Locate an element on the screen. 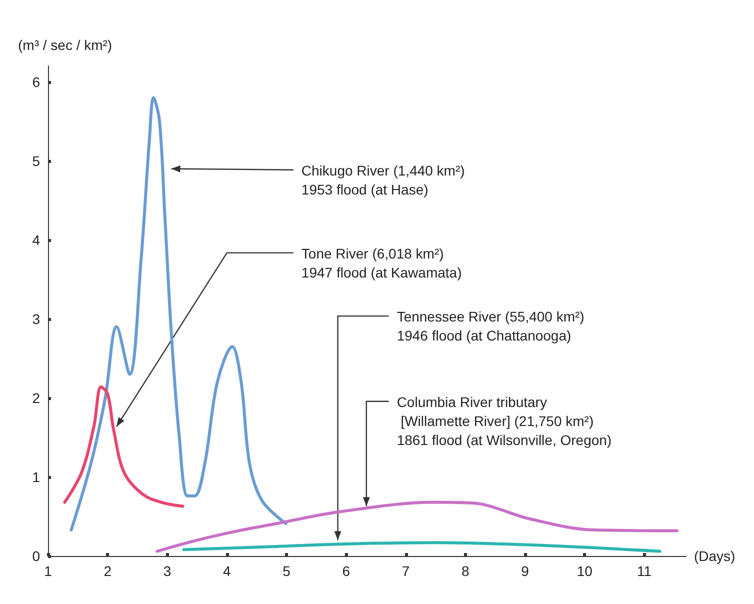 Image resolution: width=754 pixels, height=604 pixels. x-tick-label: 4 is located at coordinates (226, 571).